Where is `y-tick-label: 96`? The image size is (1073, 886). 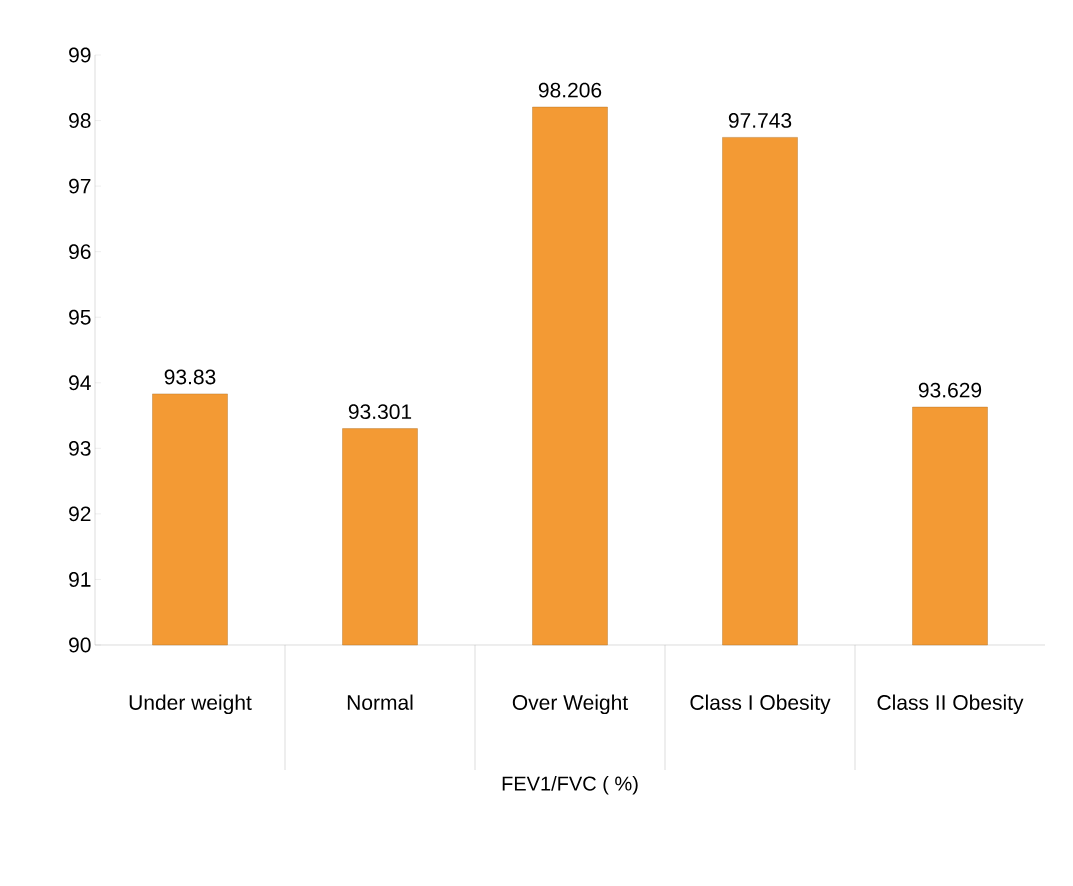
y-tick-label: 96 is located at coordinates (80, 252).